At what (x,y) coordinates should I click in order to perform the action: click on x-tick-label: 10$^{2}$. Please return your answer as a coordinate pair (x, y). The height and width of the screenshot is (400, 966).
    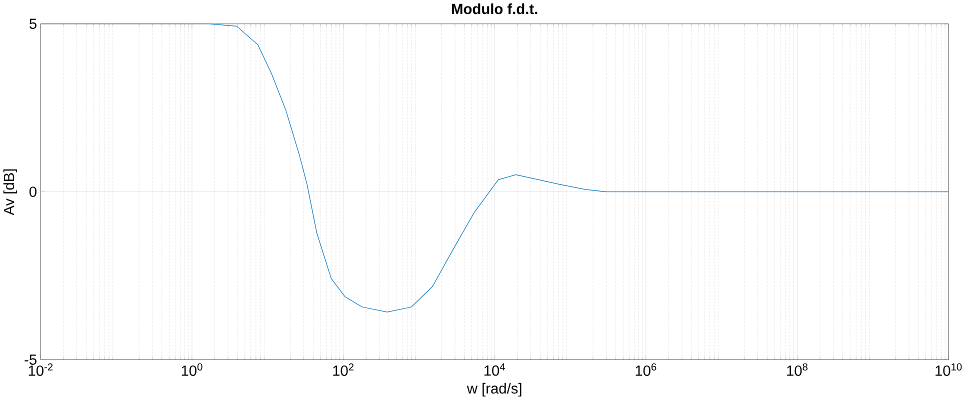
    Looking at the image, I should click on (343, 369).